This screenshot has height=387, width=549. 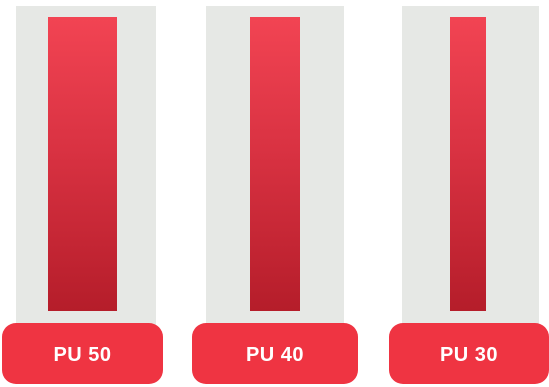 I want to click on product-label-button: PU 30, so click(x=469, y=353).